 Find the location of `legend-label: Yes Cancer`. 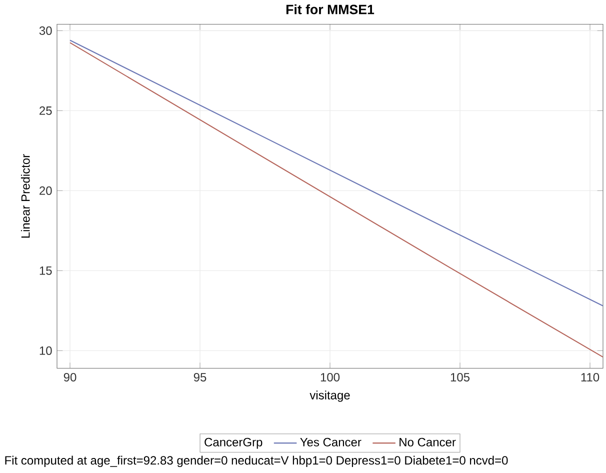

legend-label: Yes Cancer is located at coordinates (331, 442).